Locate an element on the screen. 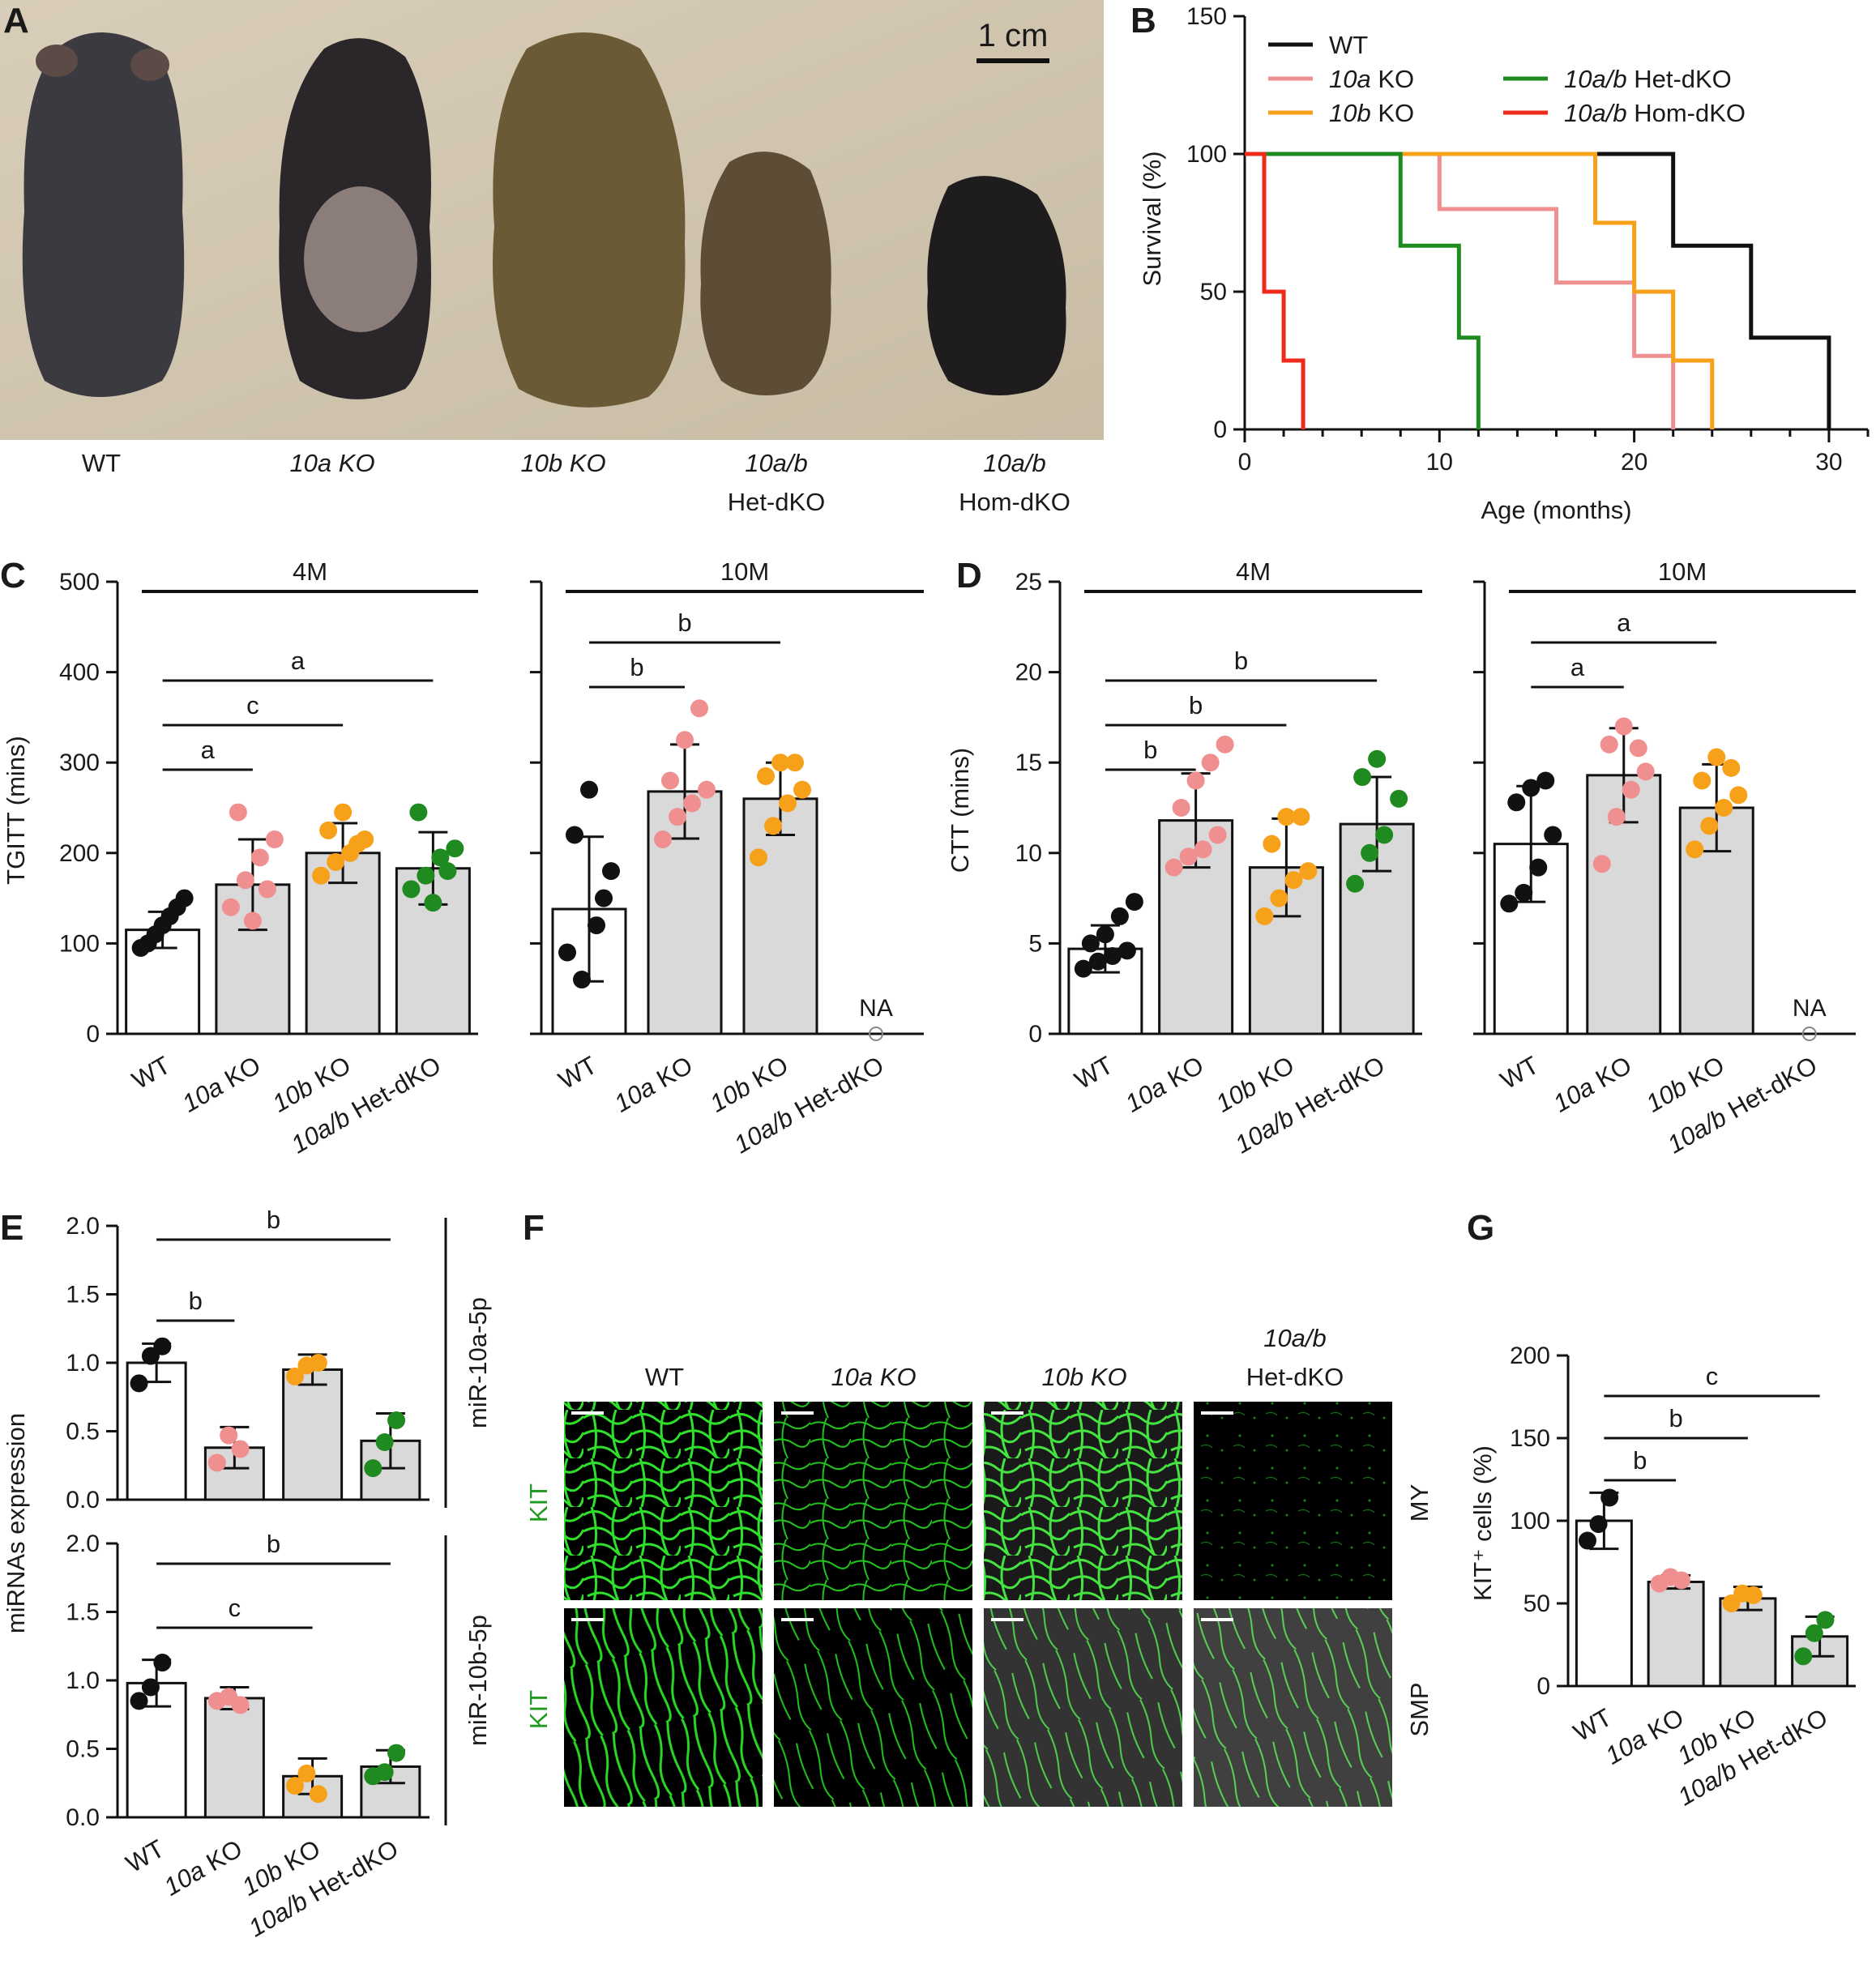  micrograph-10a-ko-smp is located at coordinates (873, 1707).